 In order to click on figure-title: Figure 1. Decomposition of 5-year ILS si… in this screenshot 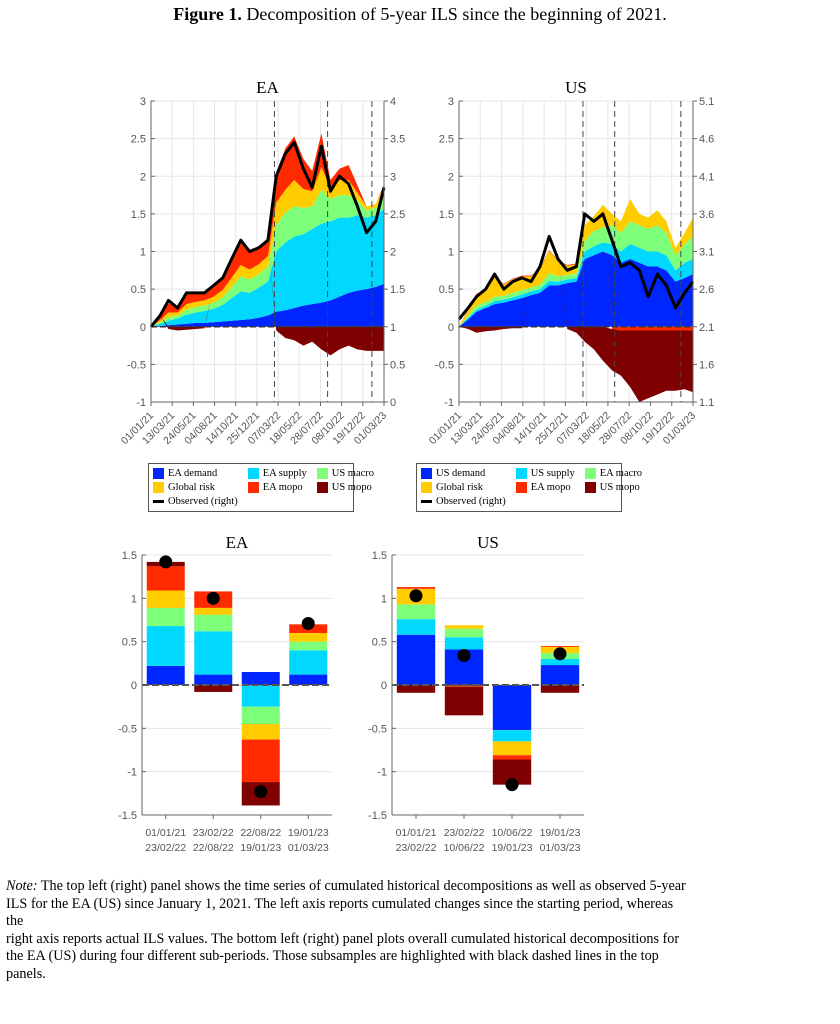, I will do `click(420, 14)`.